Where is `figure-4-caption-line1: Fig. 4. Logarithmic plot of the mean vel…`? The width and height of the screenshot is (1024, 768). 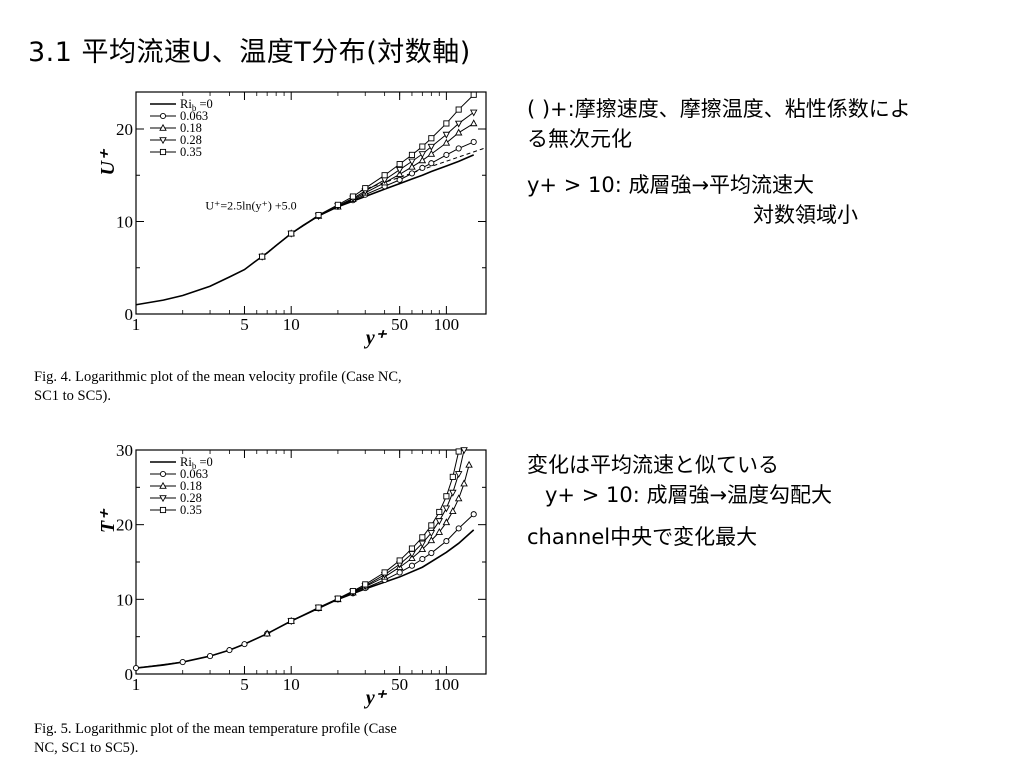 figure-4-caption-line1: Fig. 4. Logarithmic plot of the mean vel… is located at coordinates (218, 377).